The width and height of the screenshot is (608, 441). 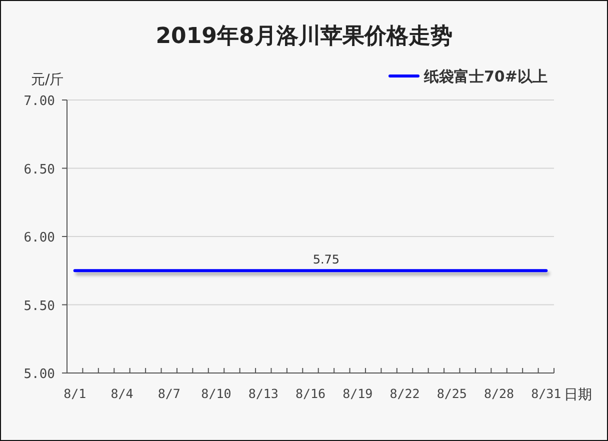 I want to click on y-tick-label: 6.00, so click(x=39, y=238).